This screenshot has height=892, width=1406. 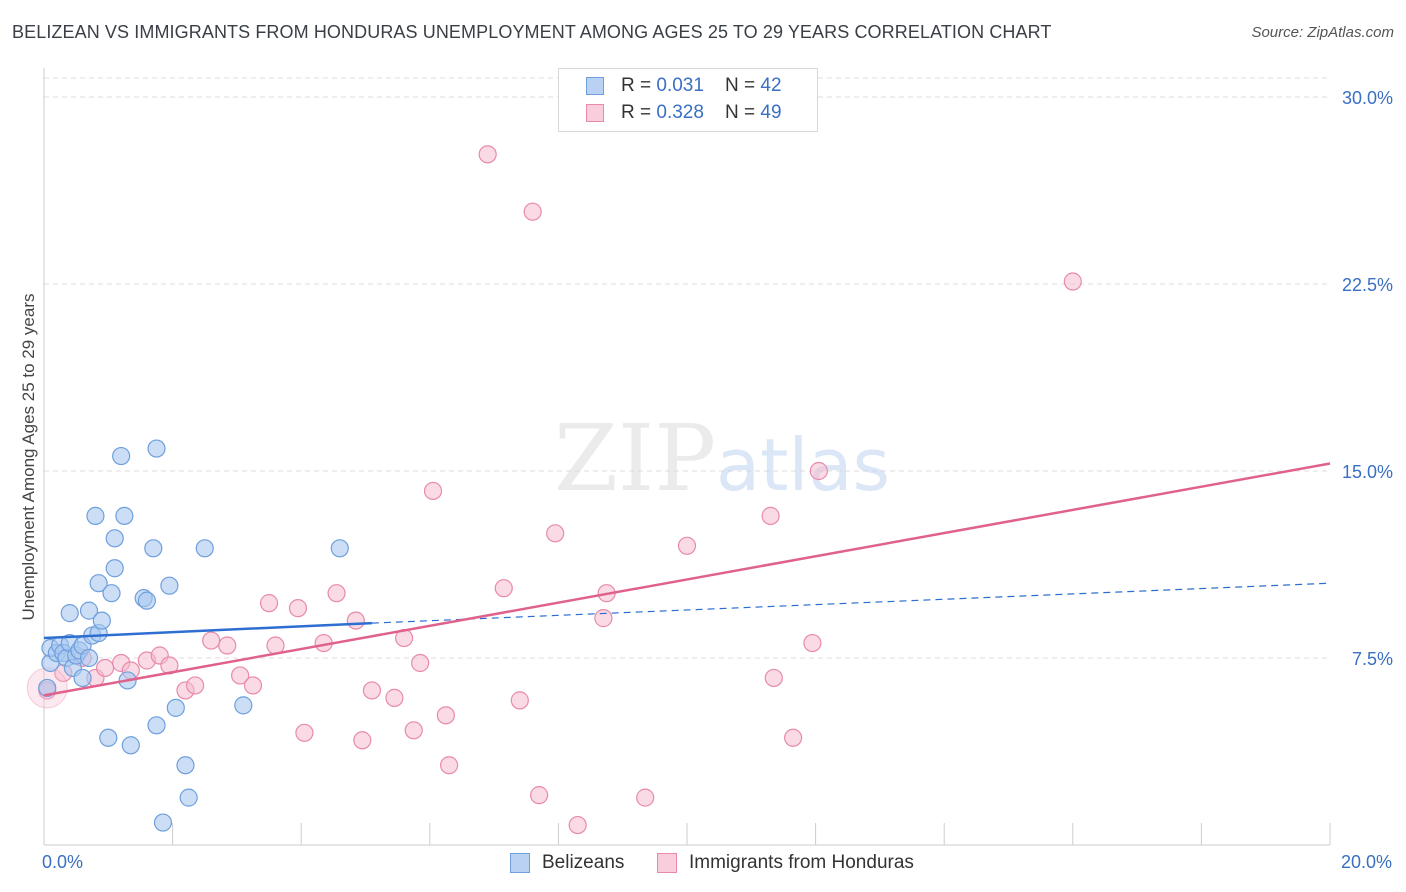 I want to click on legend-label-honduras: Immigrants from Honduras, so click(x=801, y=862).